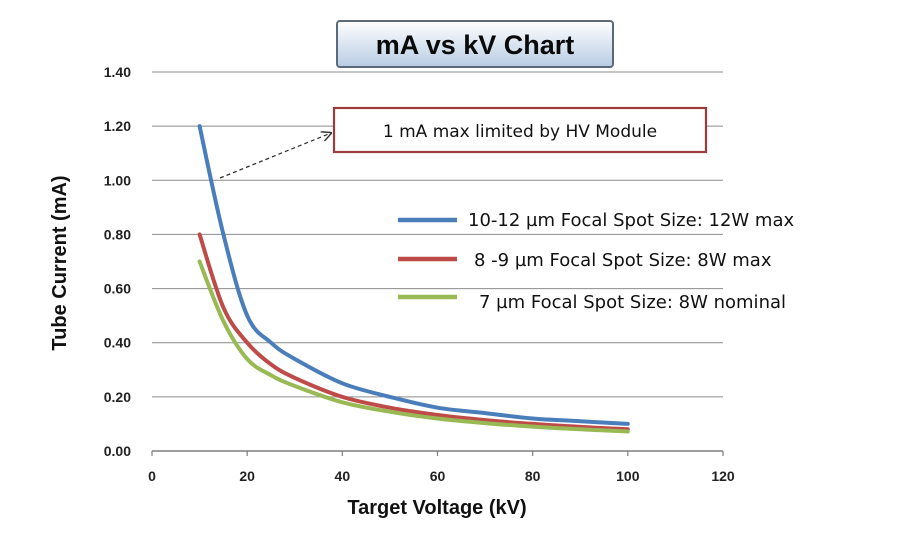  Describe the element at coordinates (723, 476) in the screenshot. I see `x-tick-label: 120` at that location.